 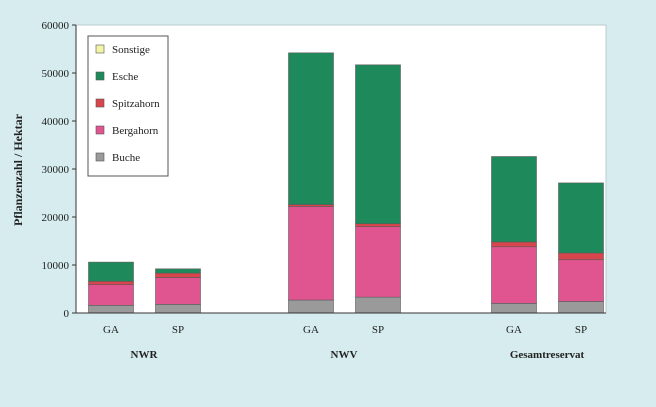 I want to click on x-axis: GA SP GA SP GA SP NWR NWV Gesamtreservat, so click(x=341, y=336).